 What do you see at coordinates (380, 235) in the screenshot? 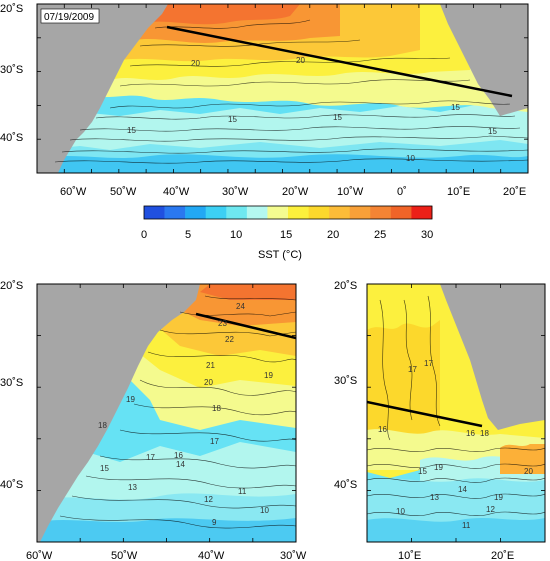
I see `colorbar-tick-label: 25` at bounding box center [380, 235].